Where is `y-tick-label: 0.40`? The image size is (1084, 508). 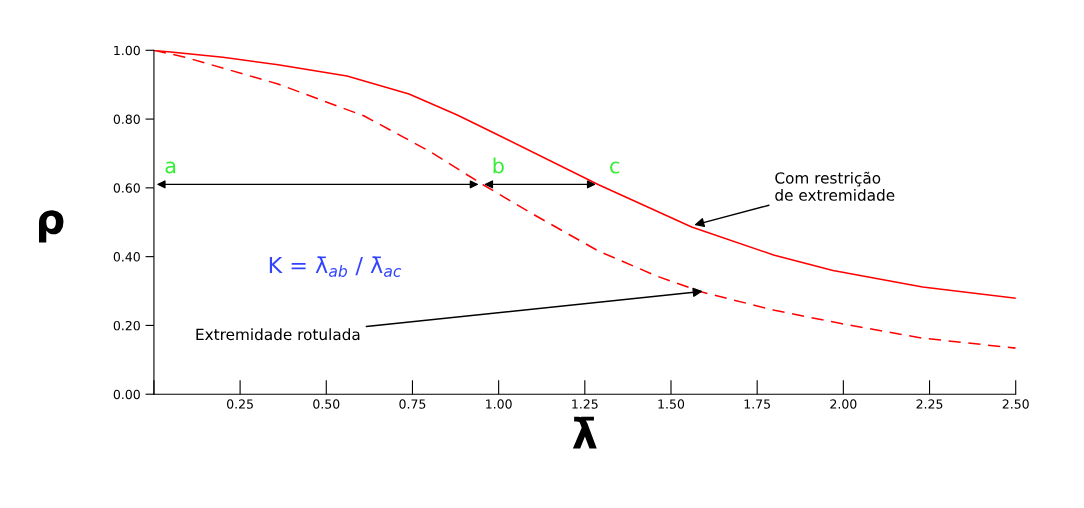 y-tick-label: 0.40 is located at coordinates (126, 257).